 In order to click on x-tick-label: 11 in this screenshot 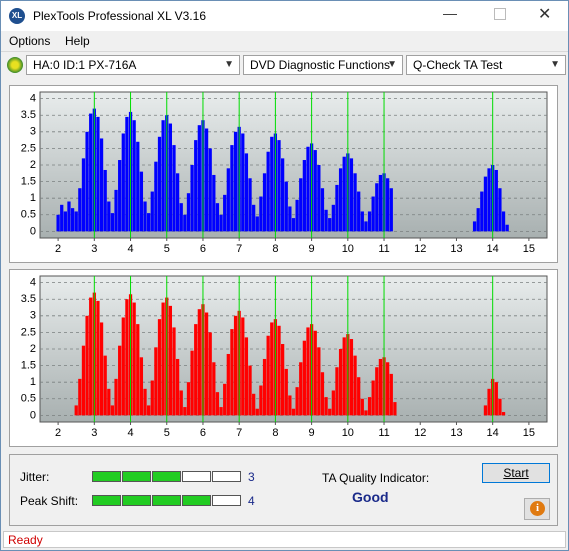, I will do `click(383, 249)`.